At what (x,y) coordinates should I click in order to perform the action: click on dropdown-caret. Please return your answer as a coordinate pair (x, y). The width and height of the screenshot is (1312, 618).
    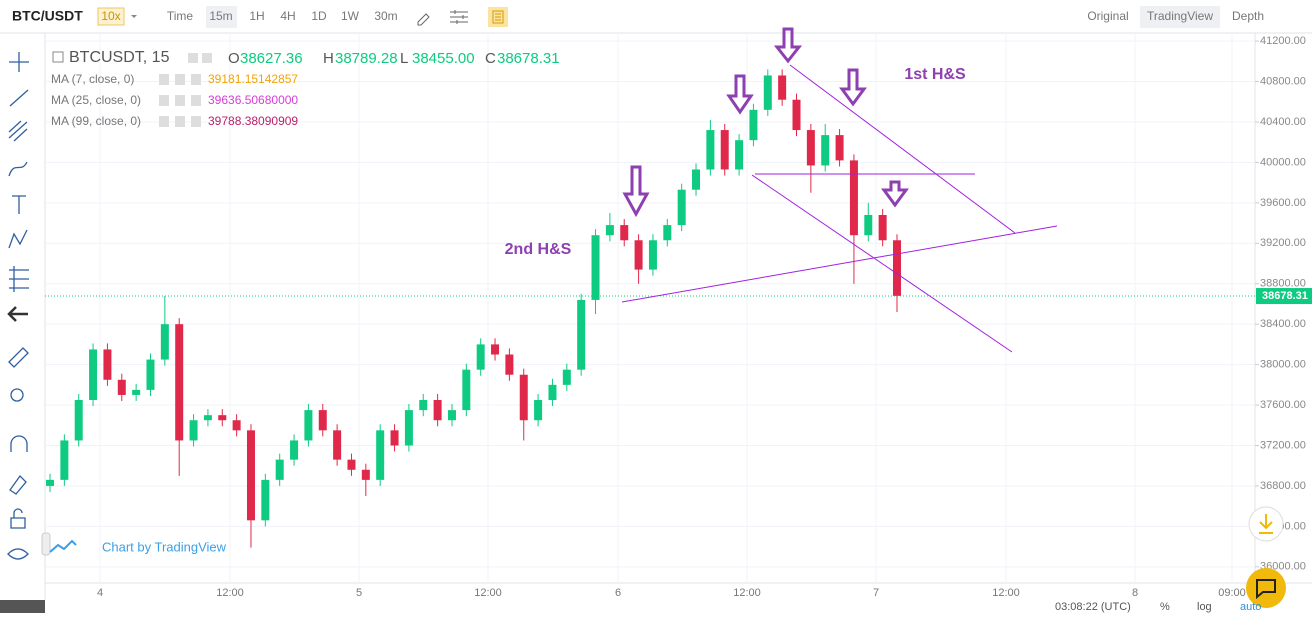
    Looking at the image, I should click on (134, 16).